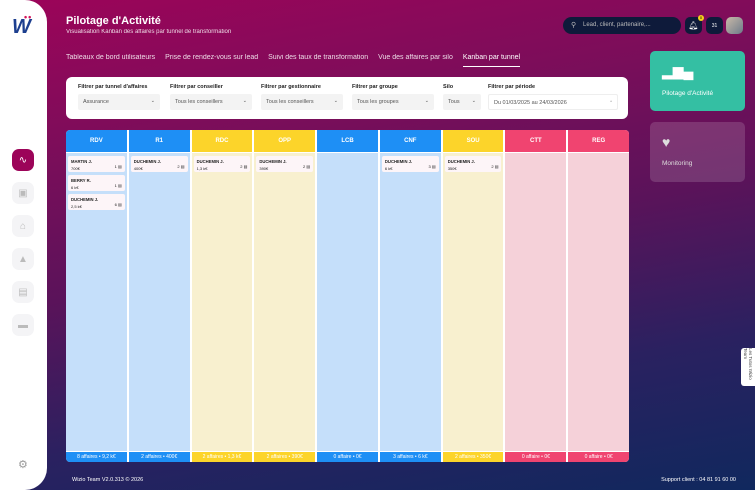 The width and height of the screenshot is (755, 490). Describe the element at coordinates (734, 25) in the screenshot. I see `avatar` at that location.